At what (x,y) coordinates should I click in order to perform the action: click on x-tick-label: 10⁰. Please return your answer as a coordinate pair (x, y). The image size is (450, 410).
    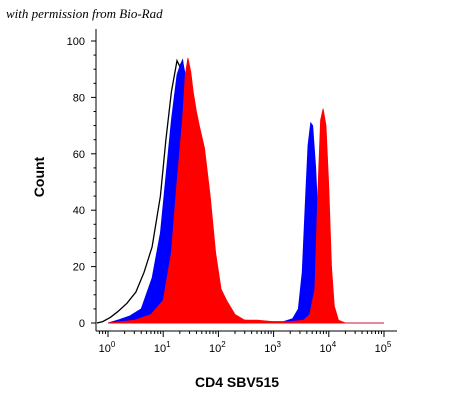
    Looking at the image, I should click on (107, 347).